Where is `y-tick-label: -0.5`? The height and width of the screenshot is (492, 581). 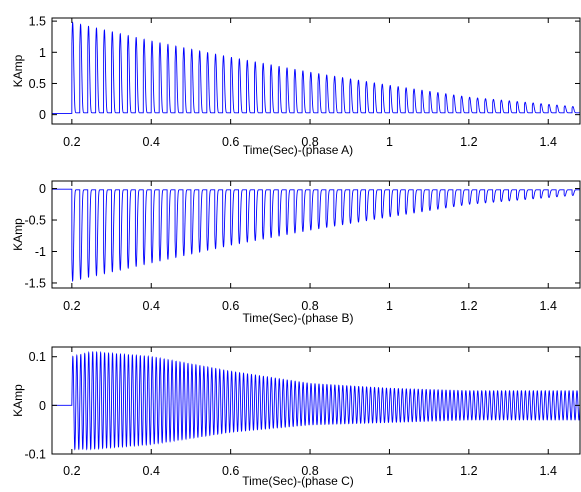 y-tick-label: -0.5 is located at coordinates (35, 221).